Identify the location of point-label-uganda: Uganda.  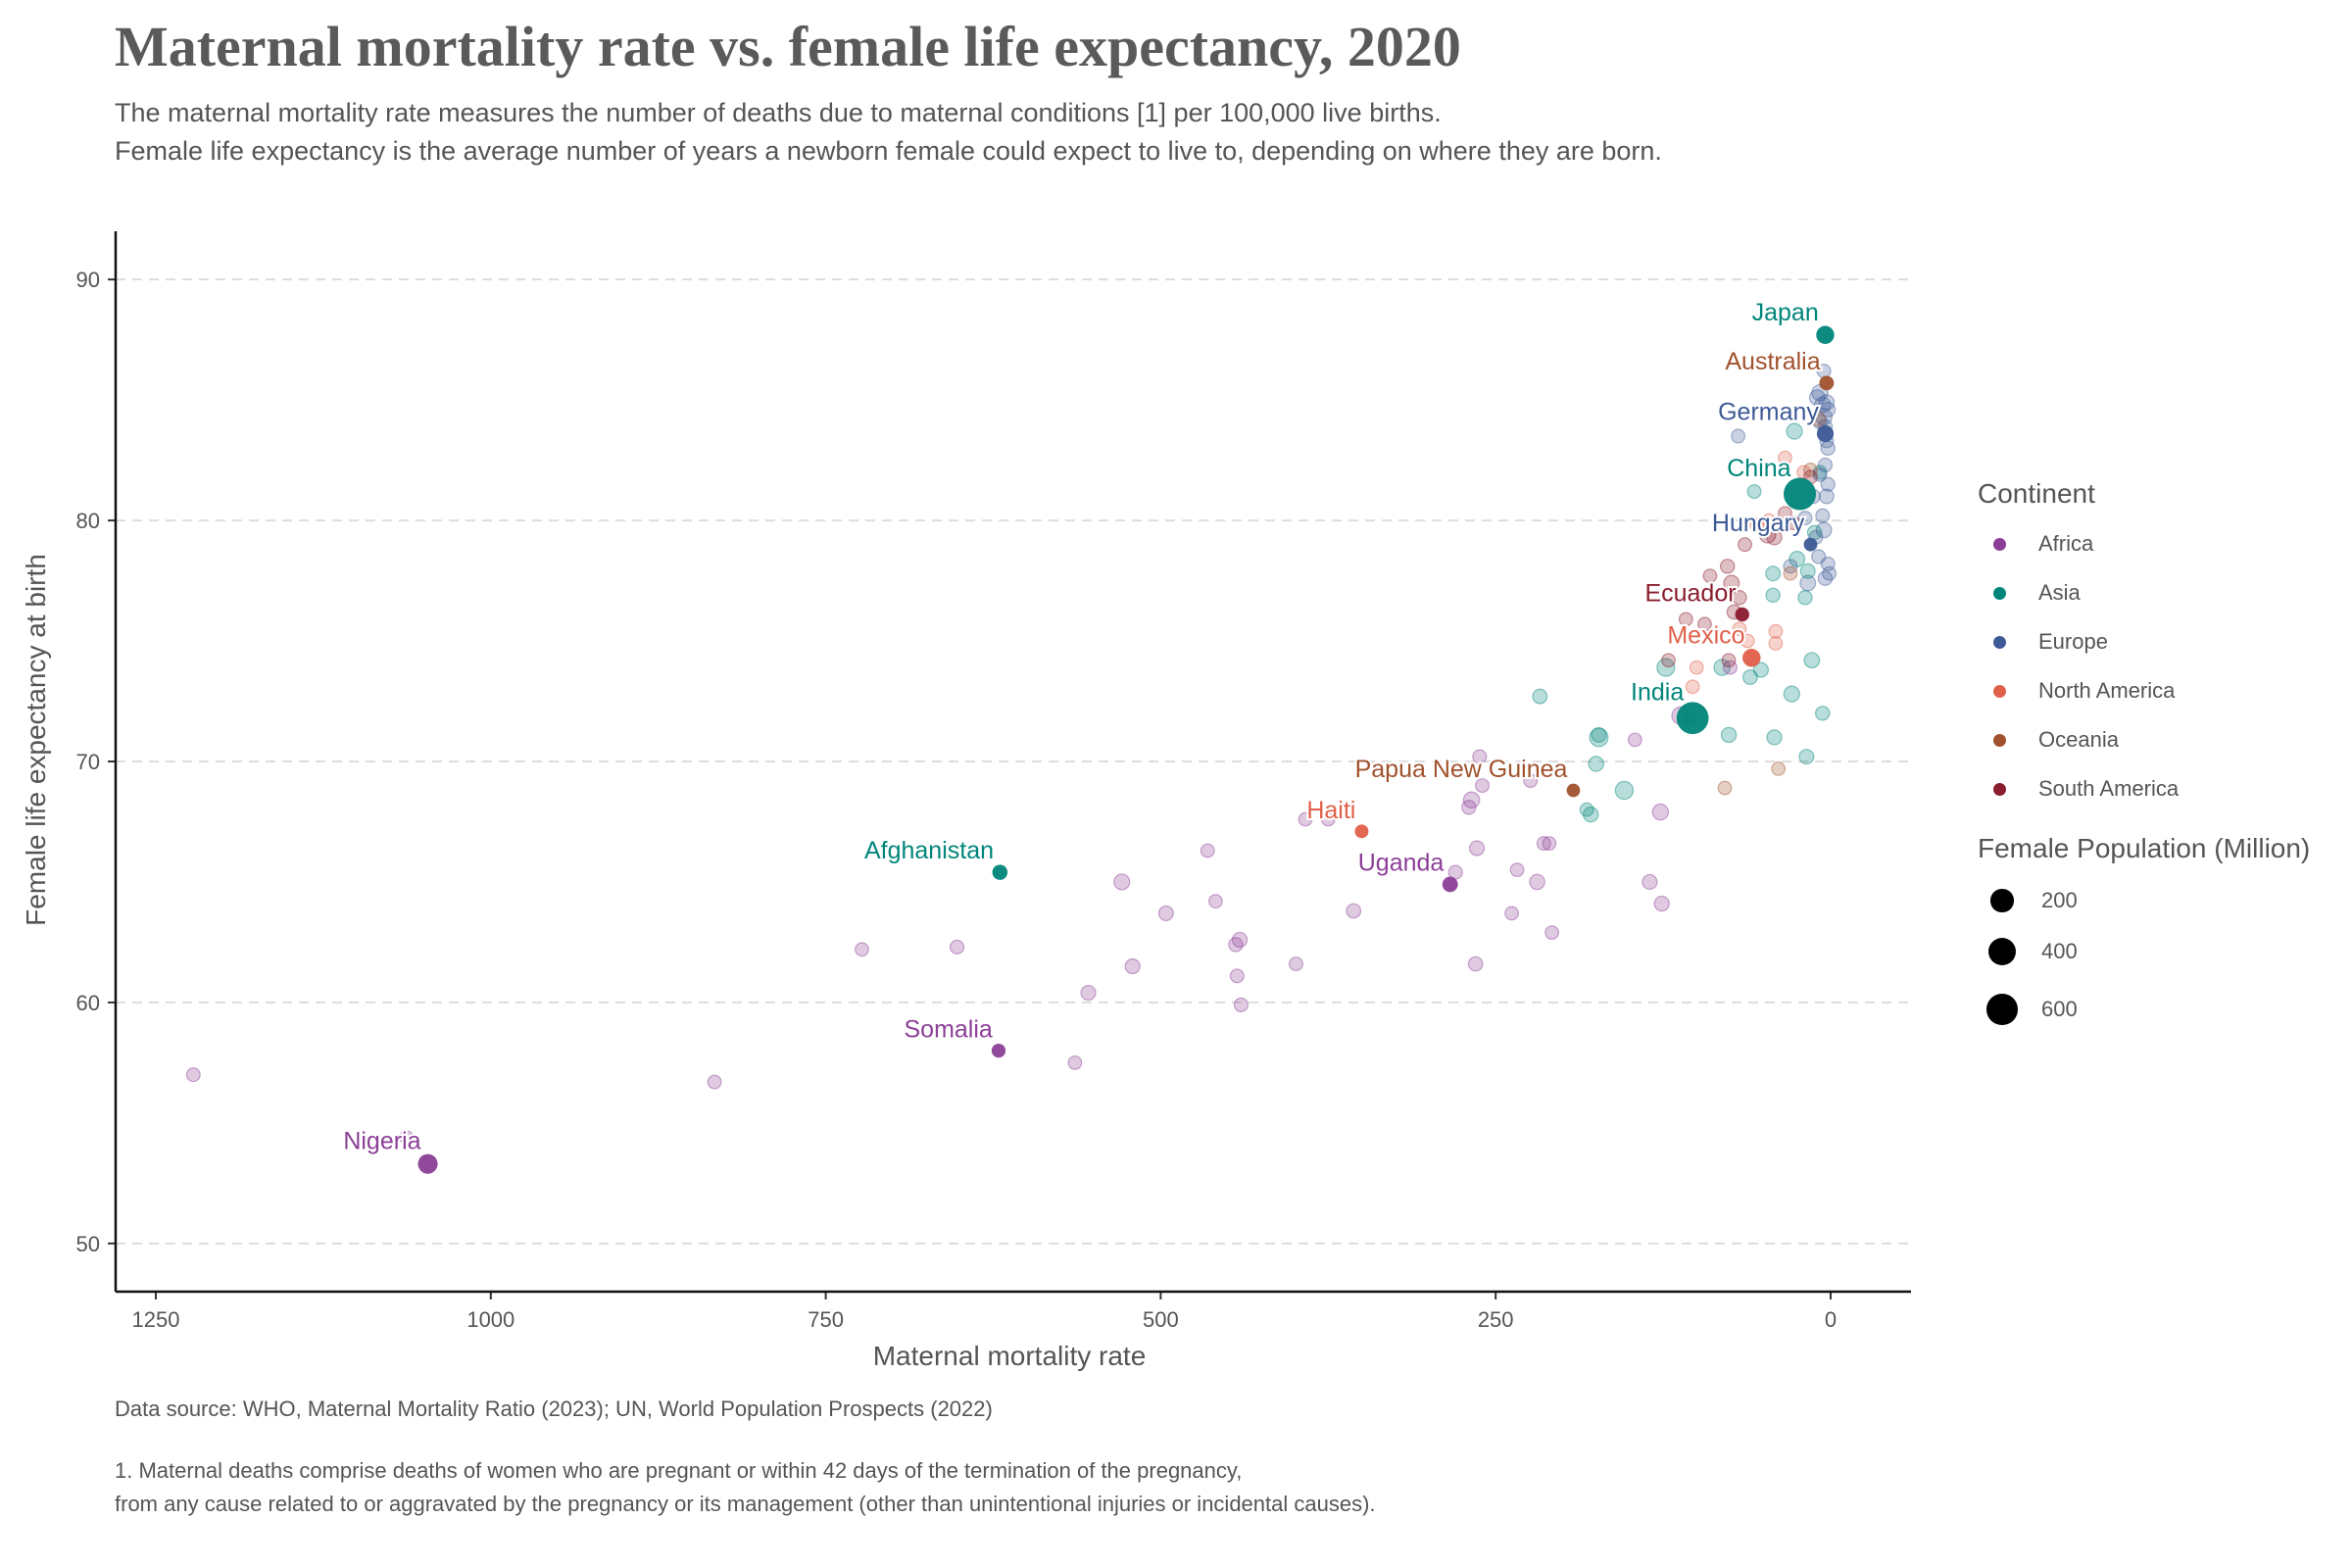
(1401, 862).